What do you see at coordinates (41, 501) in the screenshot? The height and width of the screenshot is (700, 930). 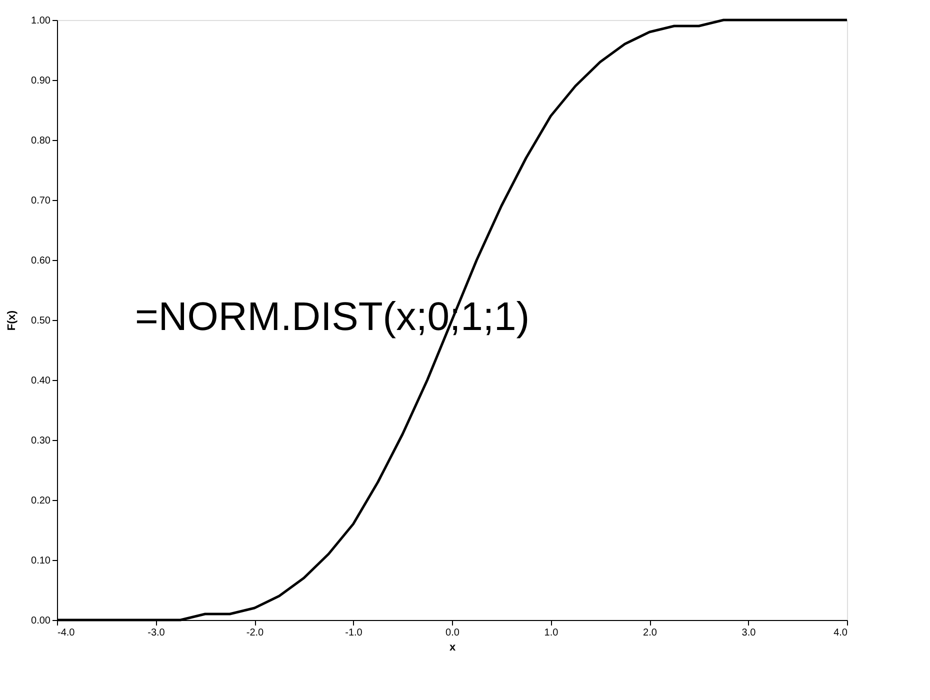 I see `y-tick-label: 0.20` at bounding box center [41, 501].